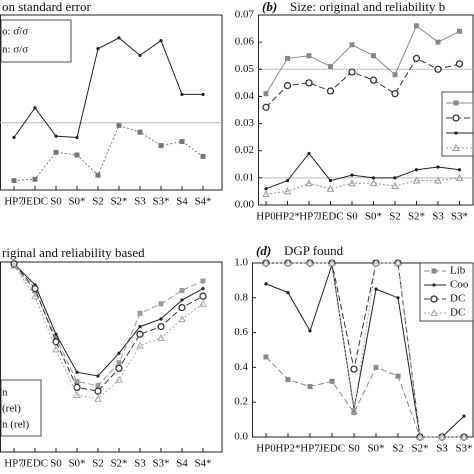 This screenshot has width=474, height=474. I want to click on y-tick-label: 0.05, so click(245, 69).